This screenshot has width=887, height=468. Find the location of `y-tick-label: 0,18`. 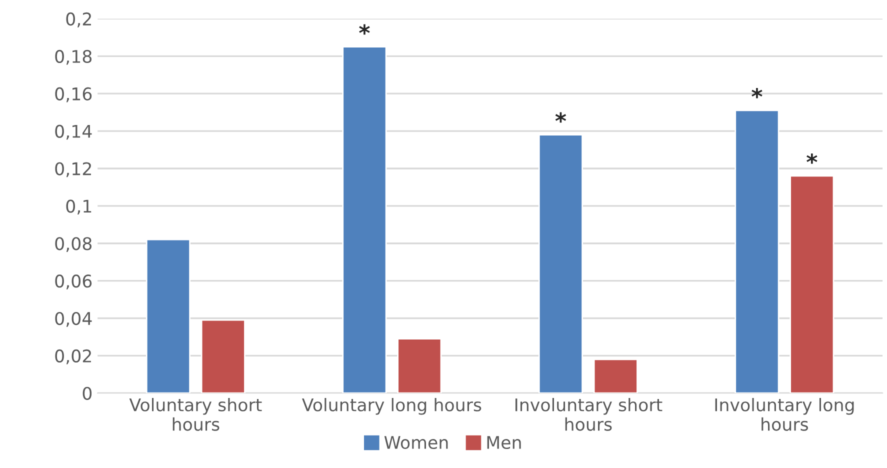

y-tick-label: 0,18 is located at coordinates (73, 57).